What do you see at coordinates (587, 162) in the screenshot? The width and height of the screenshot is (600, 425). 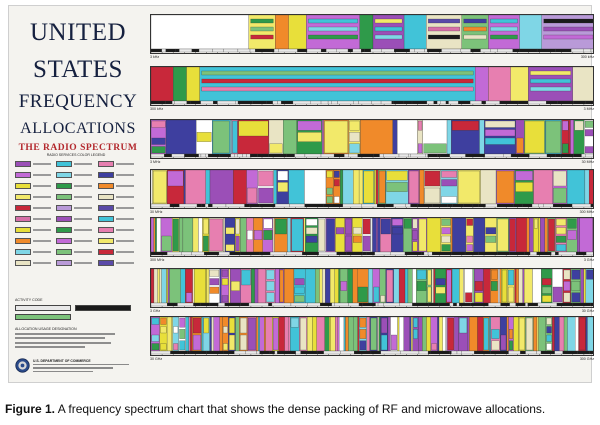 I see `band-end-frequency: 30 MHz` at bounding box center [587, 162].